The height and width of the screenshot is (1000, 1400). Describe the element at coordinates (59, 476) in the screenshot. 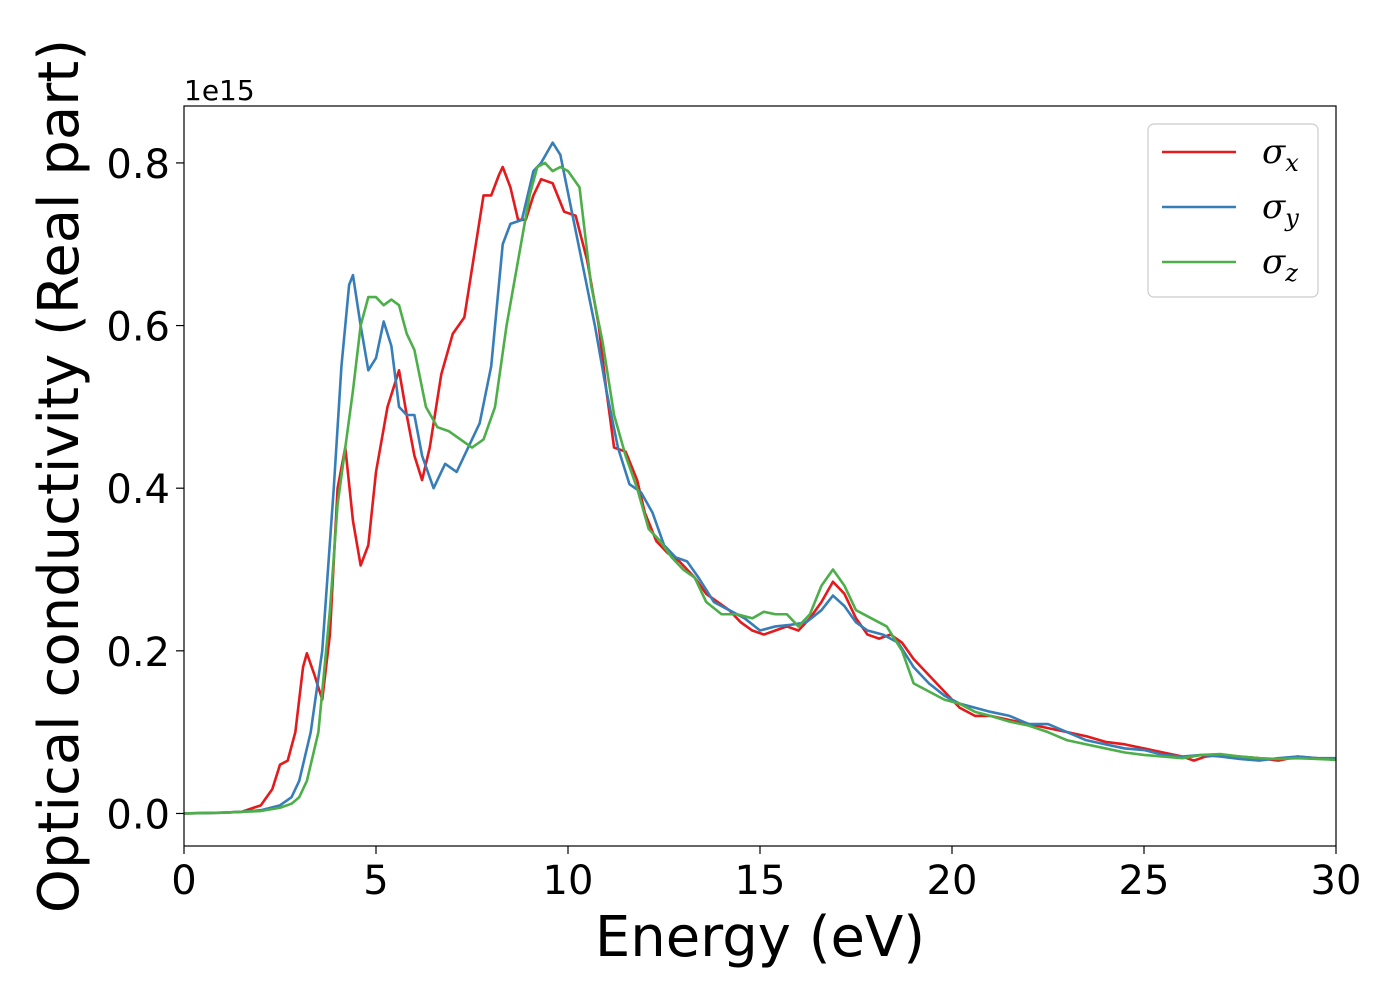

I see `y-axis-label: Optical conductivity (Real part)` at that location.